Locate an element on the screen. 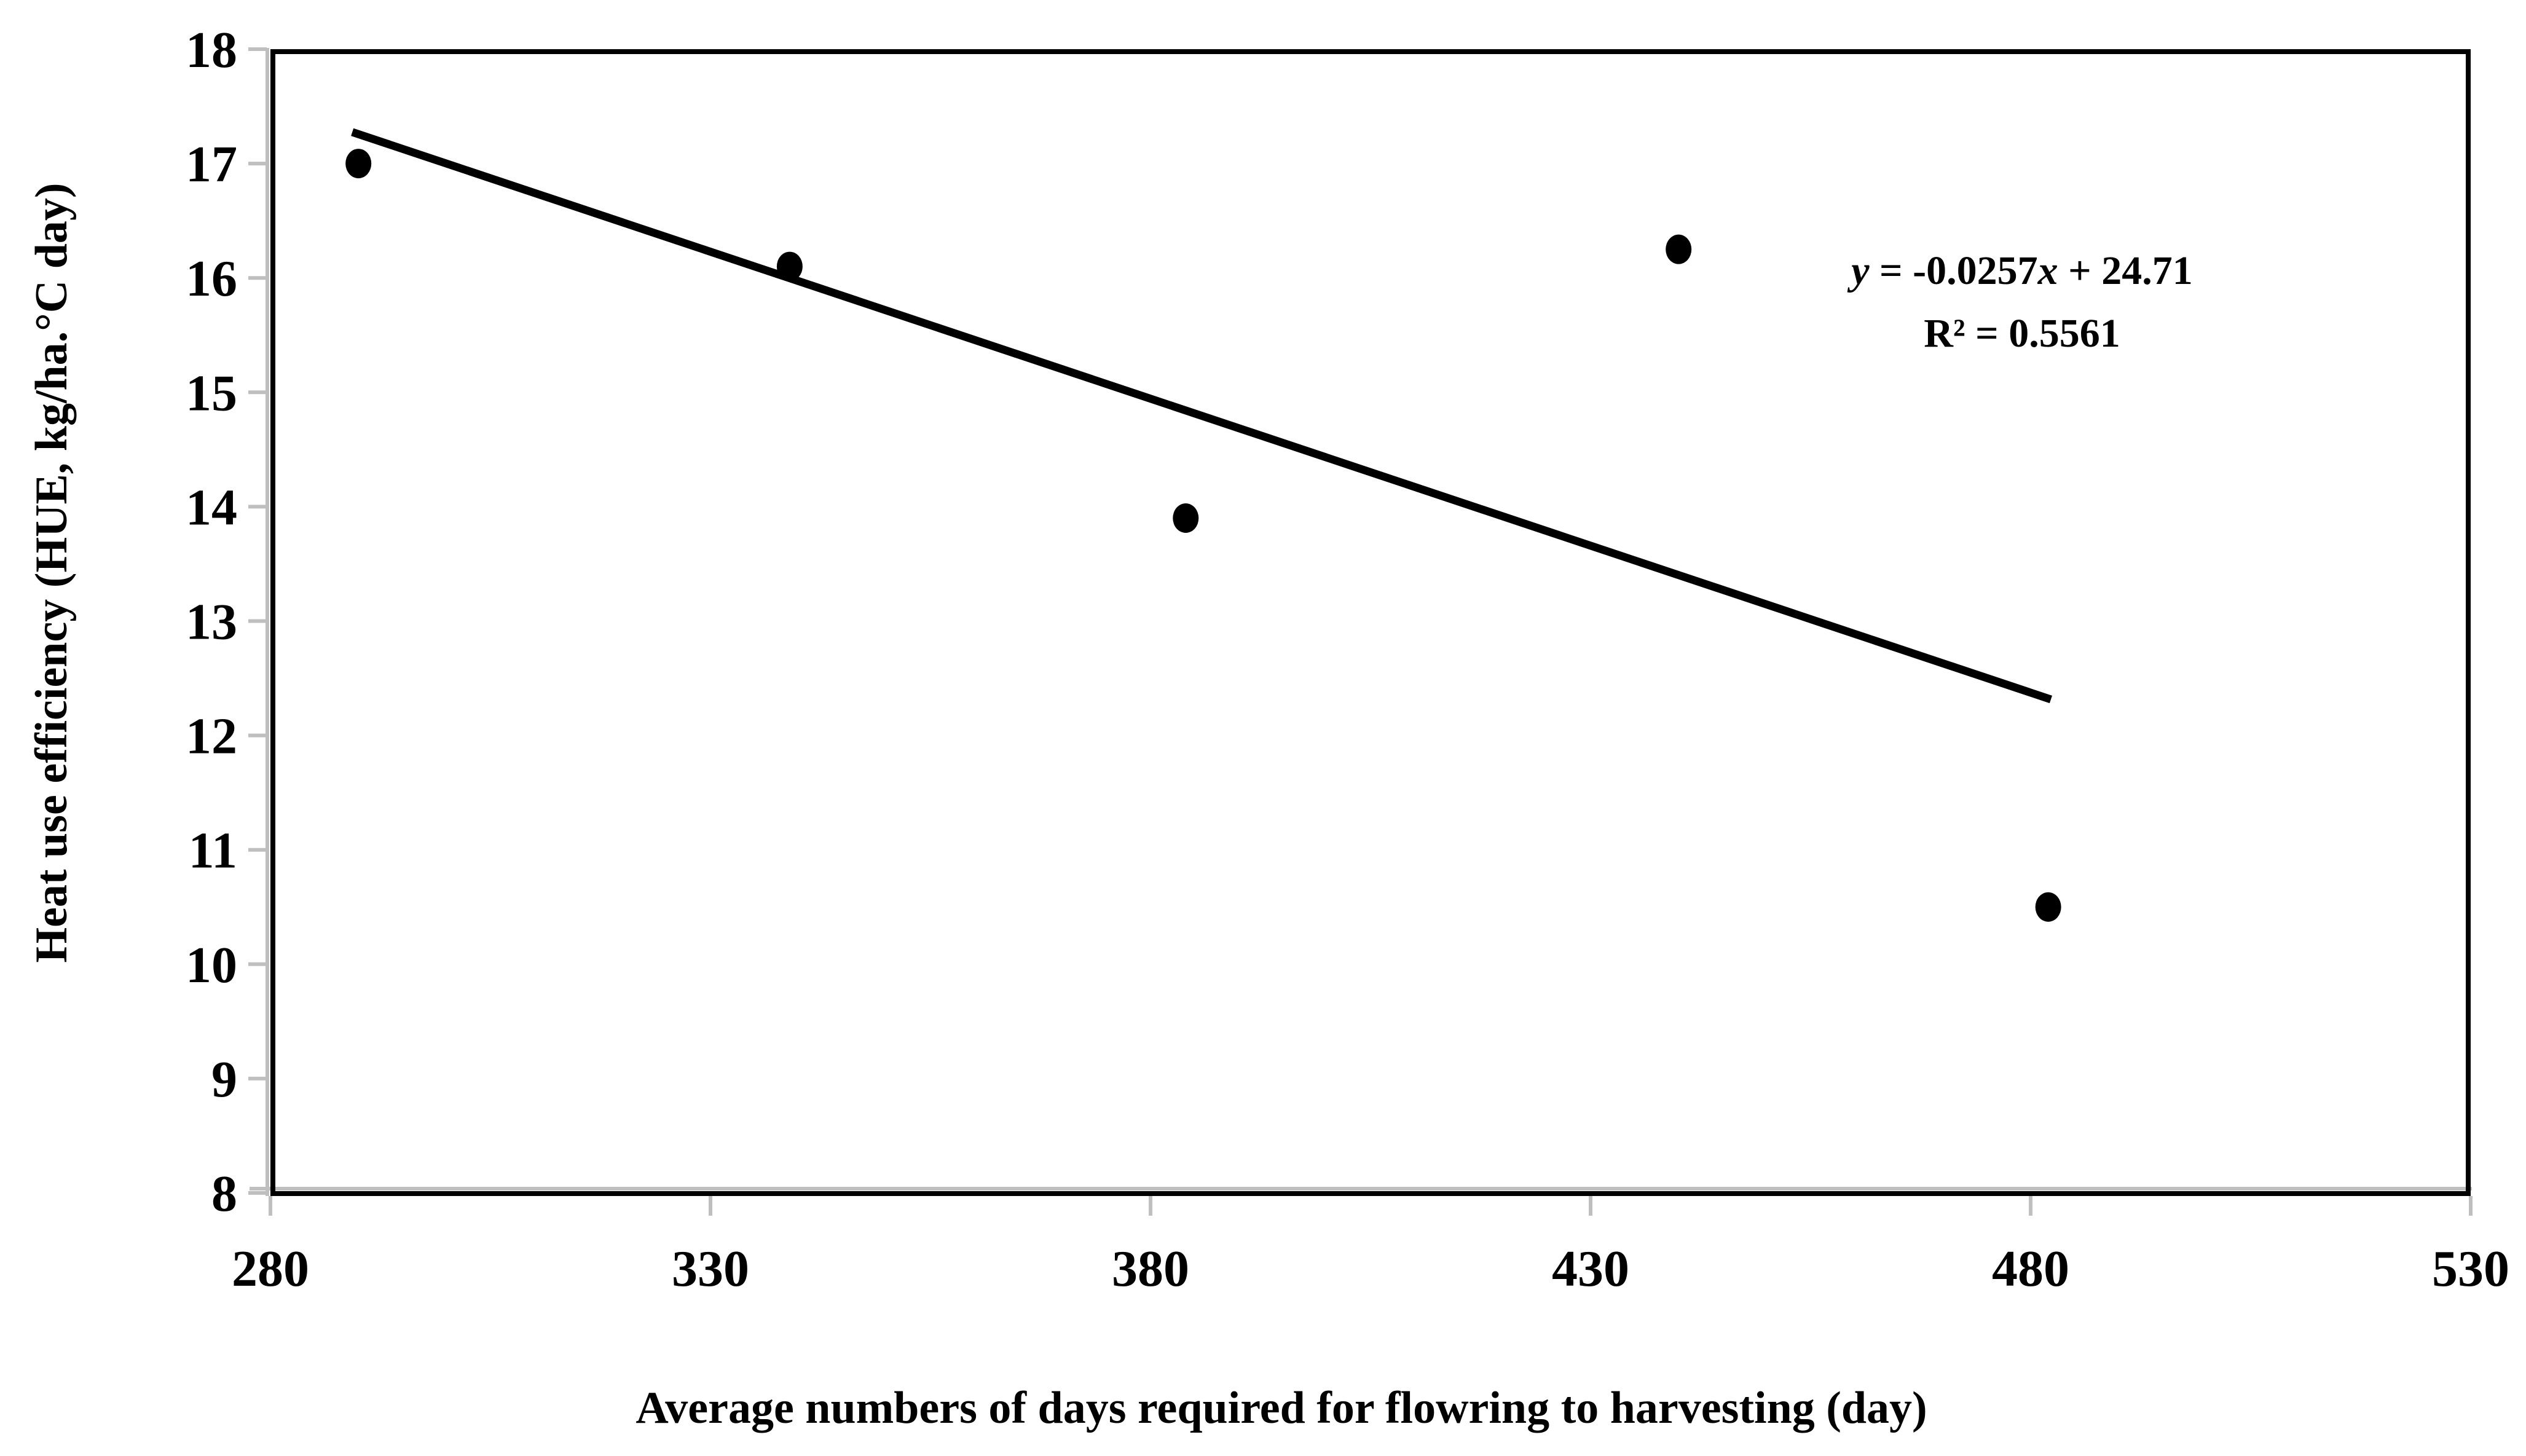 This screenshot has width=2526, height=1456. equation-y-variable: y is located at coordinates (1858, 270).